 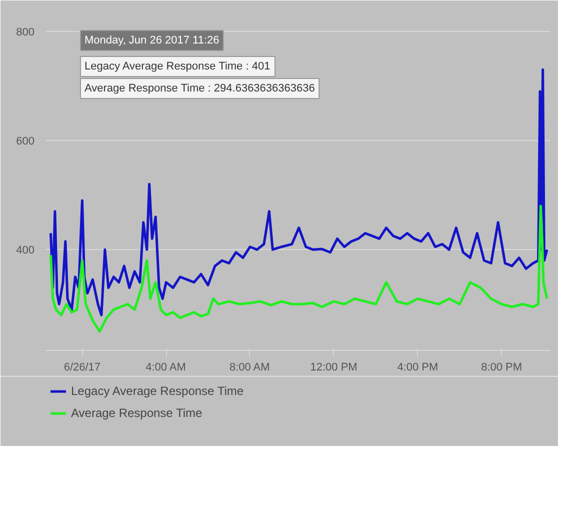 What do you see at coordinates (166, 368) in the screenshot?
I see `x-tick-label: 4:00 AM` at bounding box center [166, 368].